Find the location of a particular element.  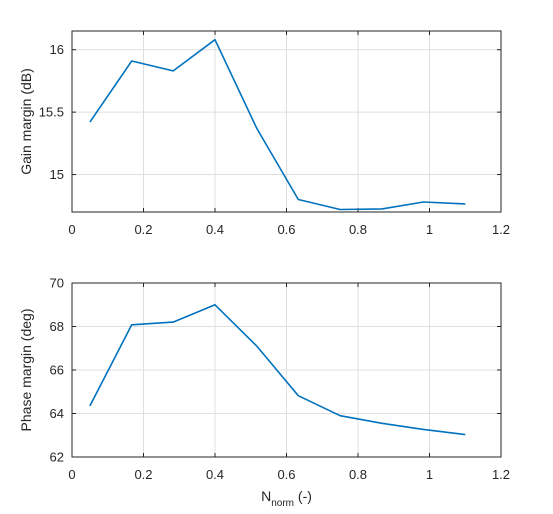

phase-x-tick-label: 0 is located at coordinates (71, 474).